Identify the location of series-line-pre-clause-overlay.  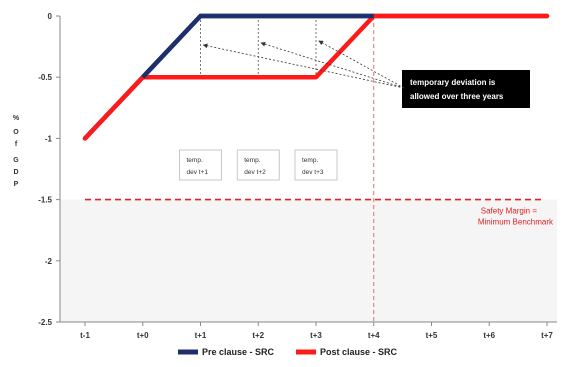
(257, 46).